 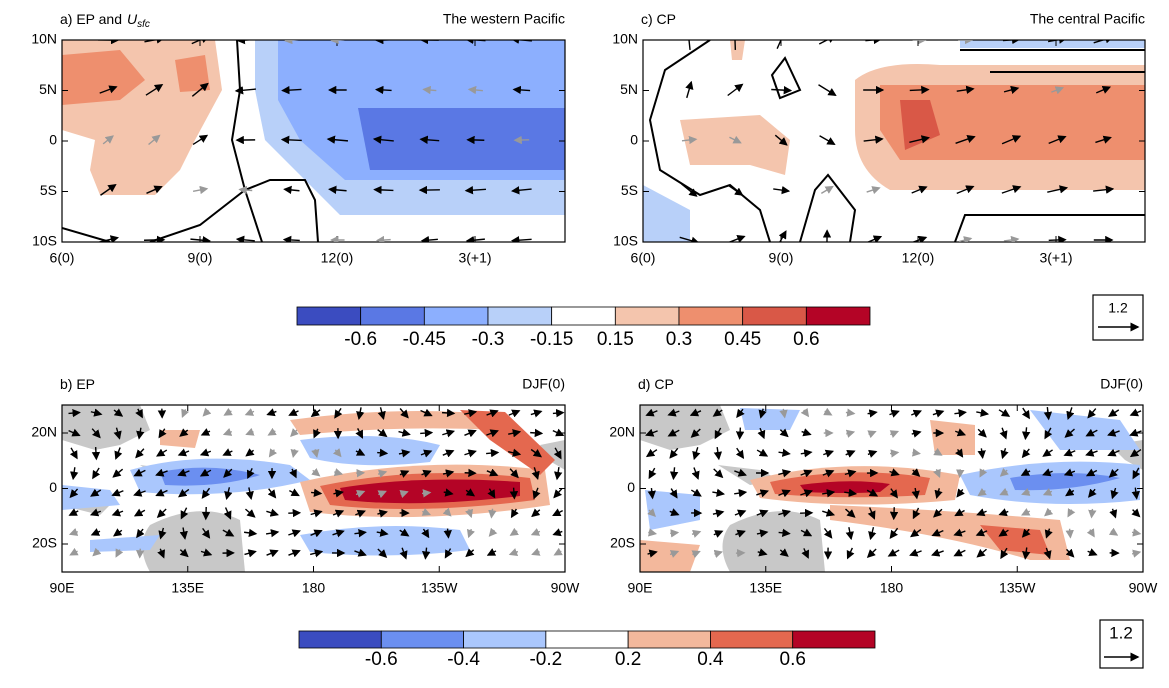 What do you see at coordinates (781, 258) in the screenshot?
I see `x-tick-label: 9(0)` at bounding box center [781, 258].